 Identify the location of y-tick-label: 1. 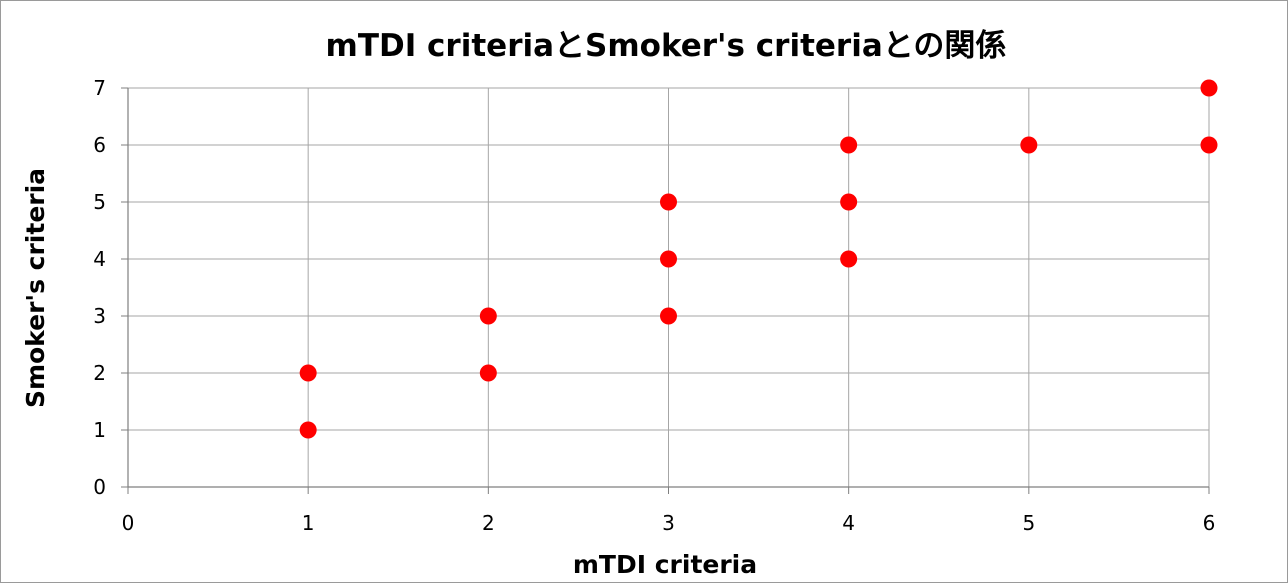
(99, 430).